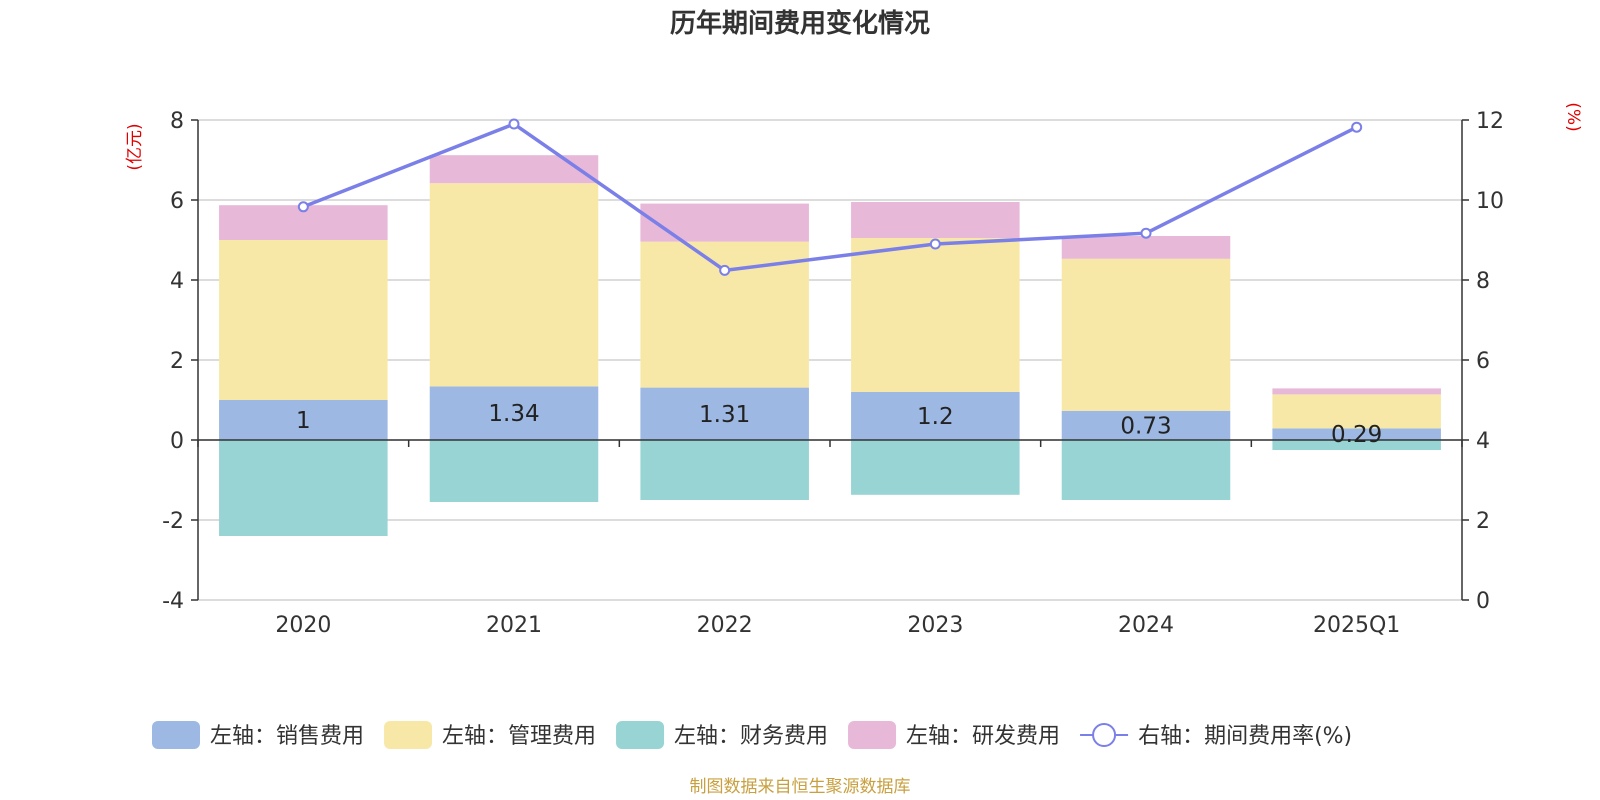  Describe the element at coordinates (287, 736) in the screenshot. I see `legend-label: 左轴：销售费用` at that location.